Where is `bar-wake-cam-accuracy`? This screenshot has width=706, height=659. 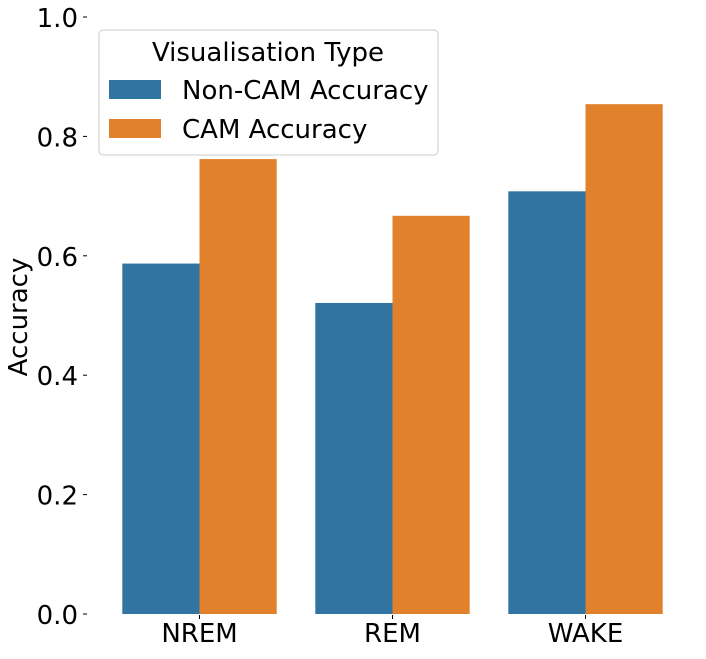 bar-wake-cam-accuracy is located at coordinates (624, 359).